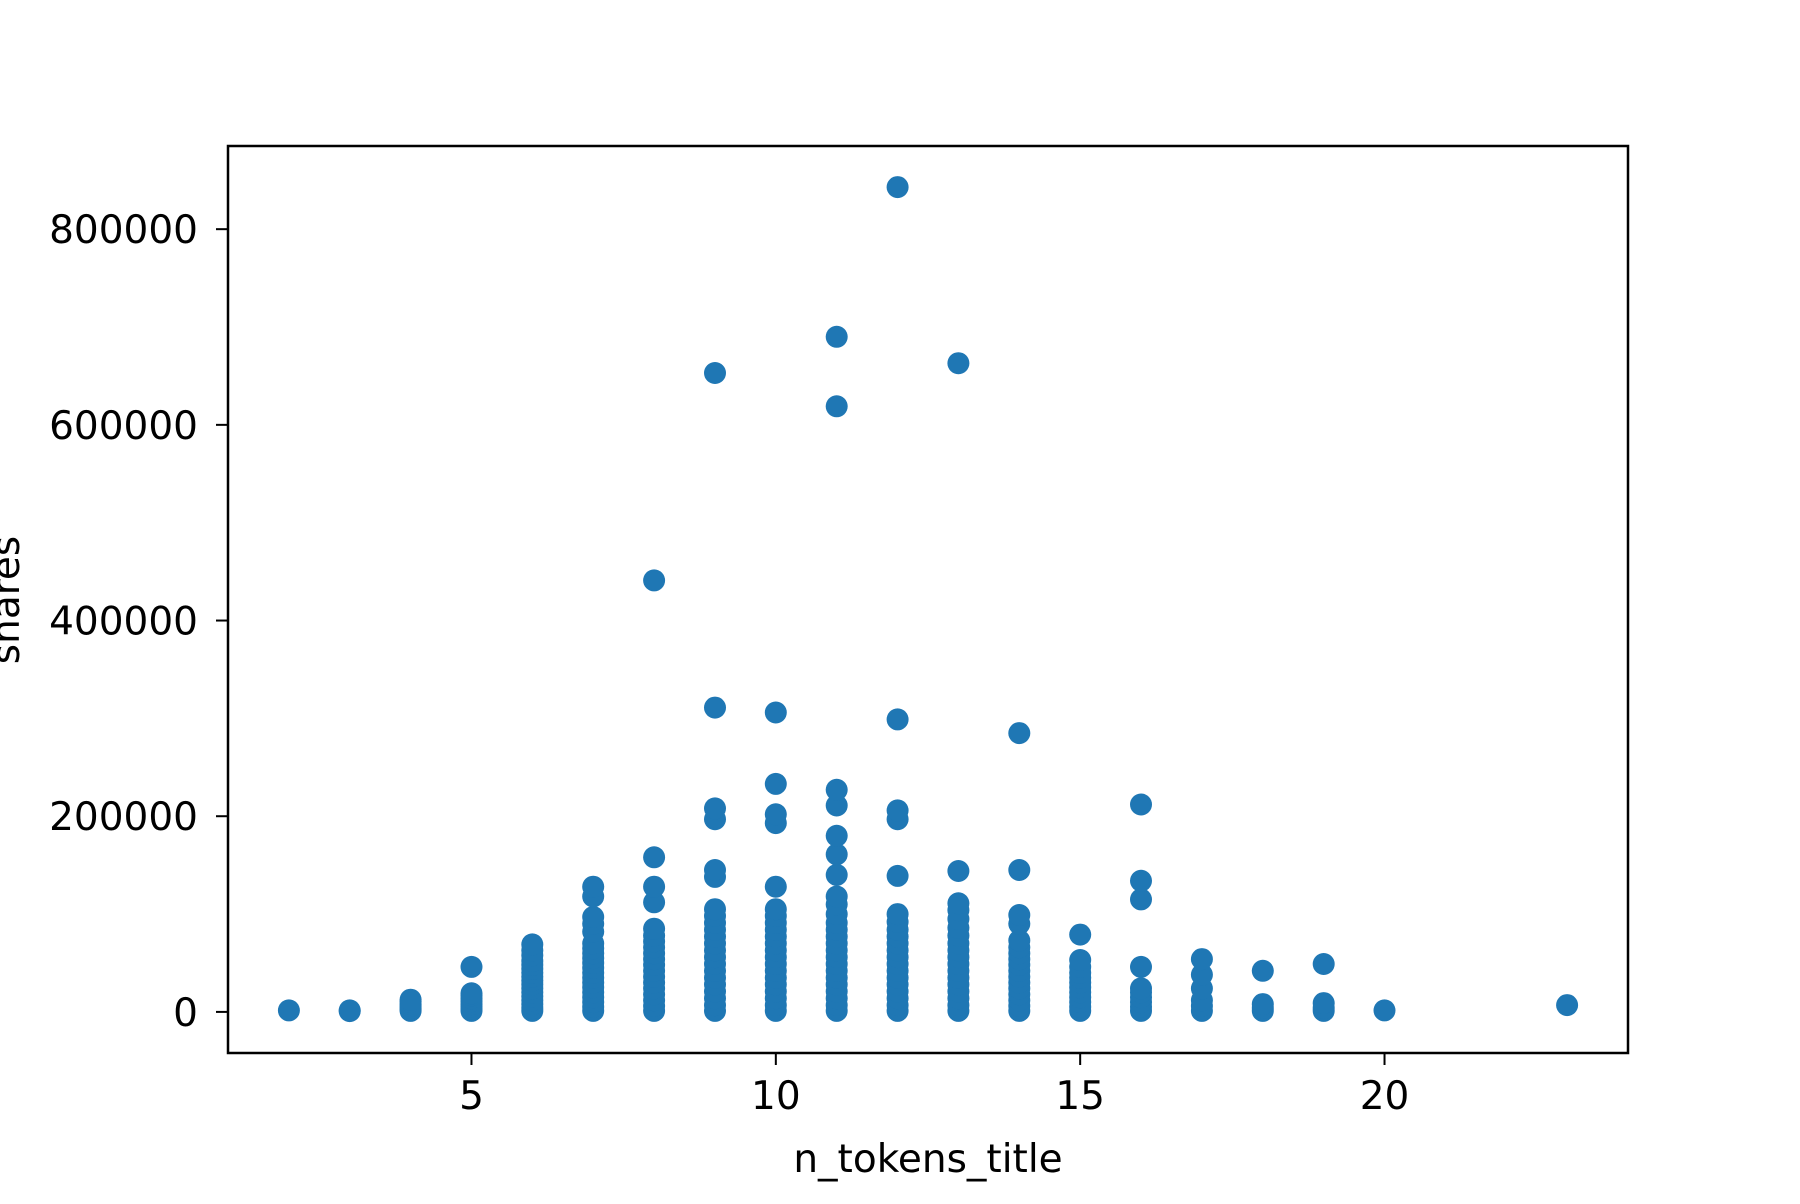 The width and height of the screenshot is (1800, 1204). I want to click on y-tick-label: 200000, so click(123, 817).